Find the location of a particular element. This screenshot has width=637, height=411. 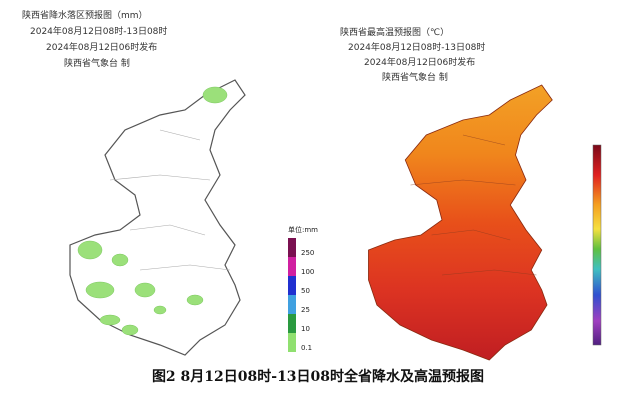

temperature-colorbar is located at coordinates (597, 245).